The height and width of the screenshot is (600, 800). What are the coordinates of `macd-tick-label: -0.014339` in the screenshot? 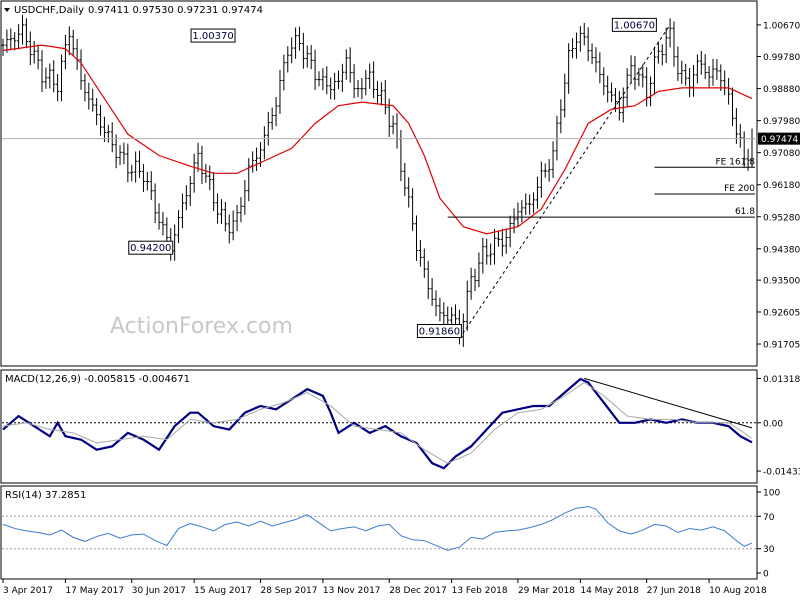 It's located at (781, 473).